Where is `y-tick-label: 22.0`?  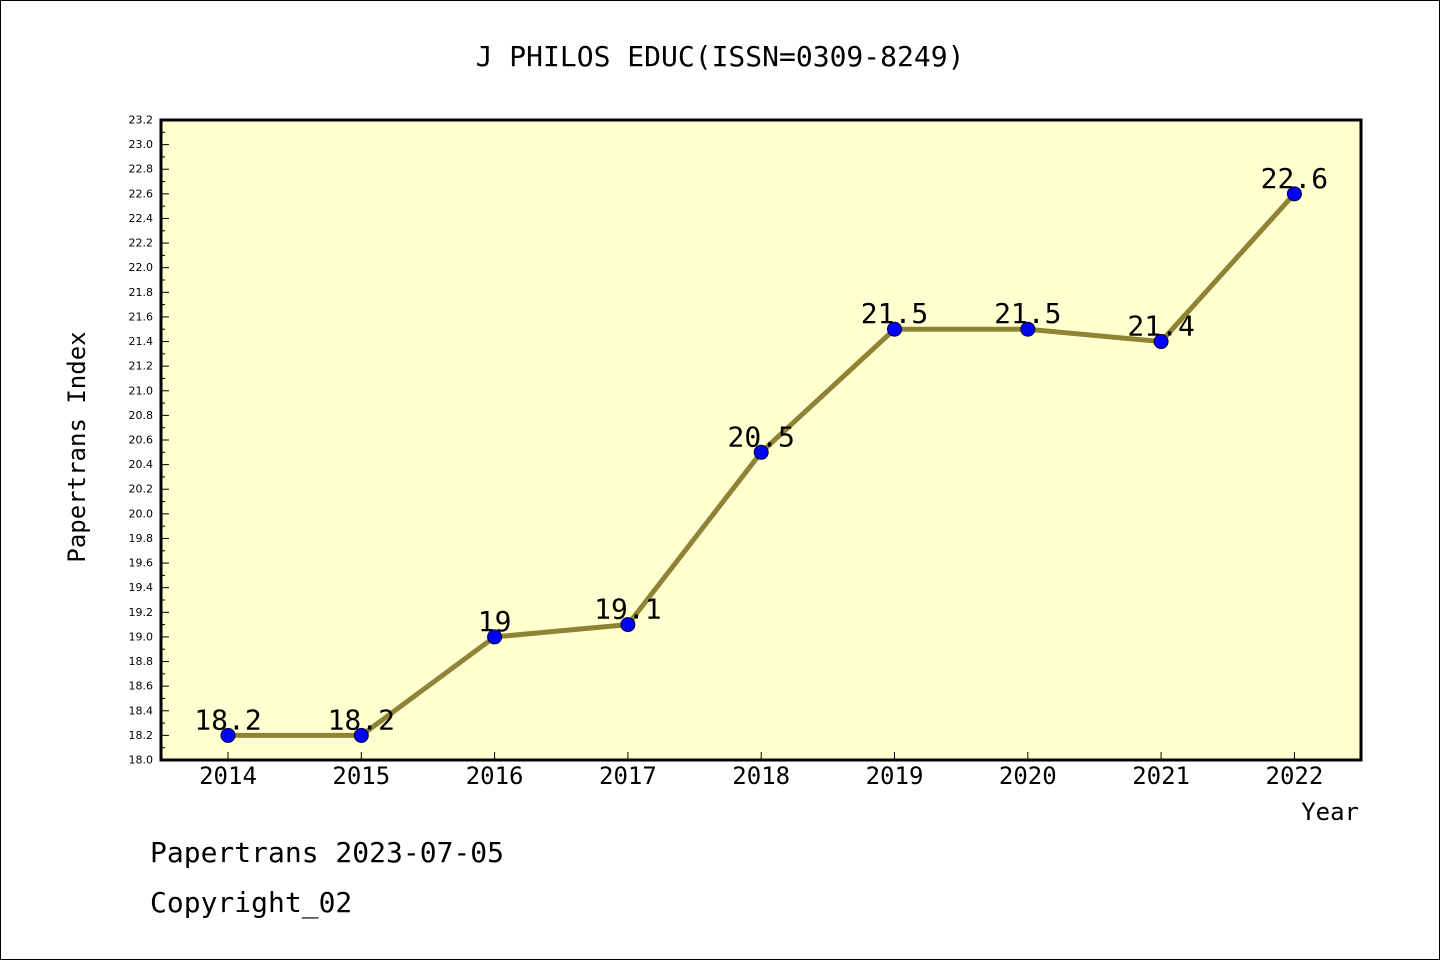 y-tick-label: 22.0 is located at coordinates (141, 267).